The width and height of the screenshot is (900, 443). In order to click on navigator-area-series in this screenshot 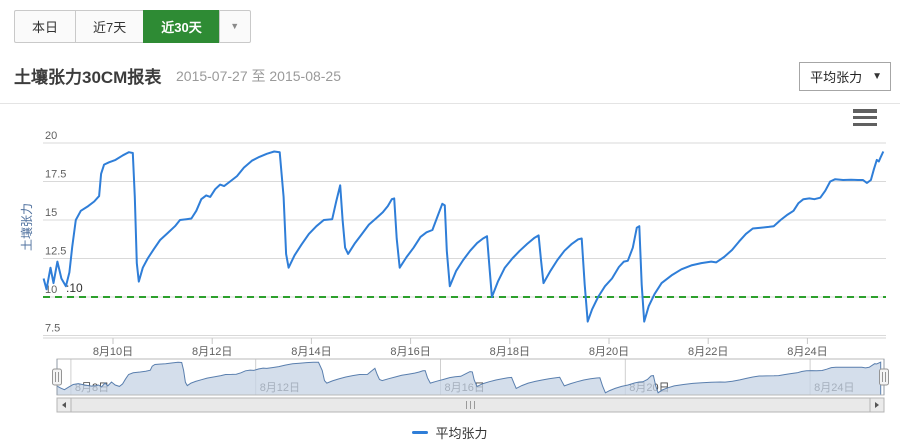, I will do `click(469, 378)`.